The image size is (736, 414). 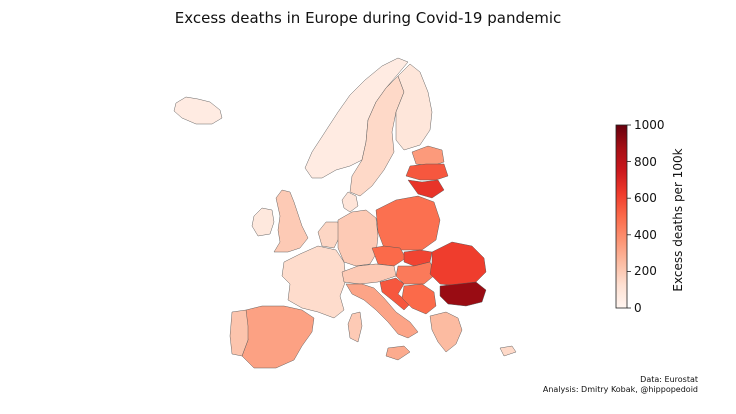 What do you see at coordinates (669, 379) in the screenshot?
I see `data-source: Data: Eurostat` at bounding box center [669, 379].